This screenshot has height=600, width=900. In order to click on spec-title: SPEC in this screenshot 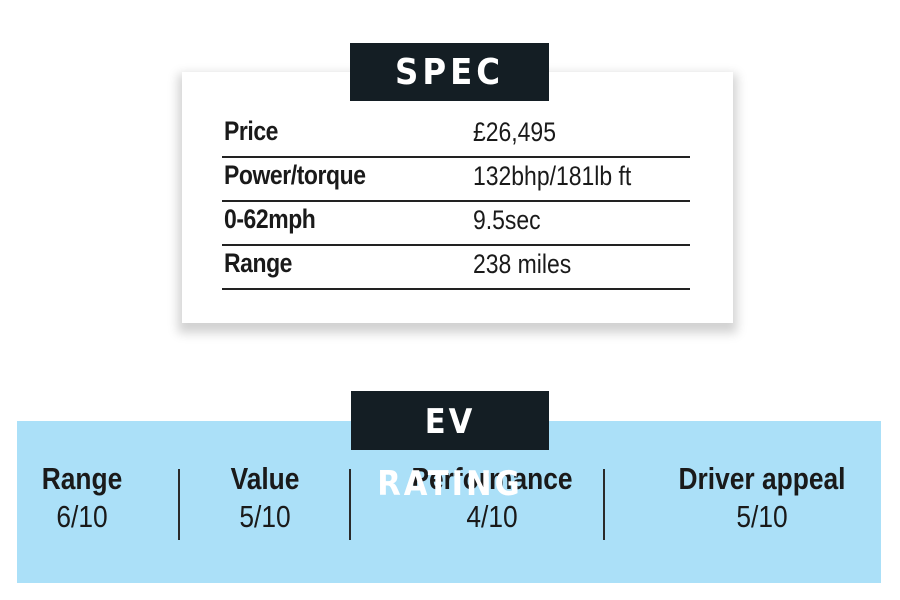, I will do `click(449, 72)`.